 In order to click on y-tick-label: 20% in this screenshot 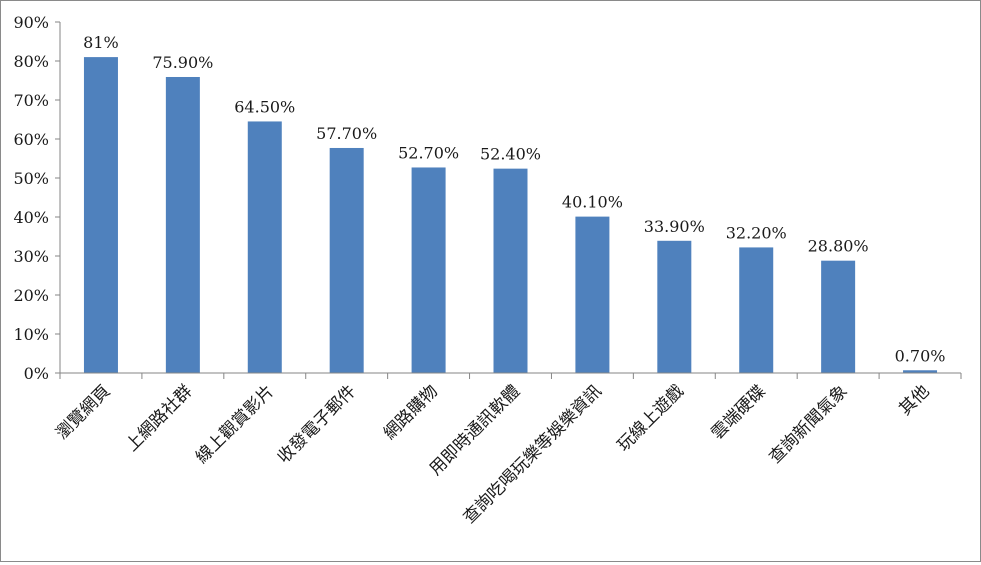, I will do `click(31, 295)`.